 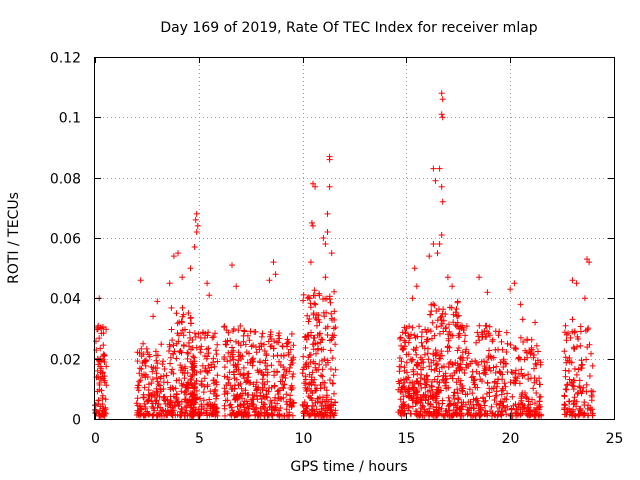 I want to click on y-tick-labels: 0 0.02 0.04 0.06 0.08 0.1 0.12, so click(x=65, y=240).